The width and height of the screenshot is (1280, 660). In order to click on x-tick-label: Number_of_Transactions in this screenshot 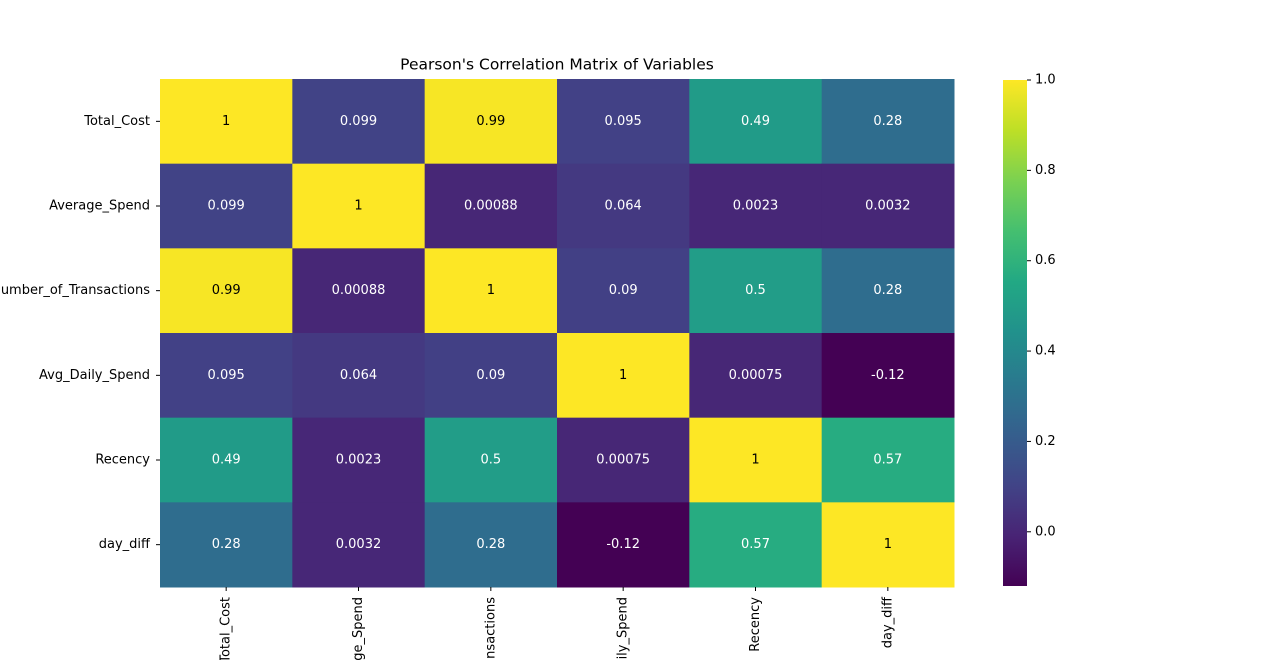, I will do `click(490, 628)`.